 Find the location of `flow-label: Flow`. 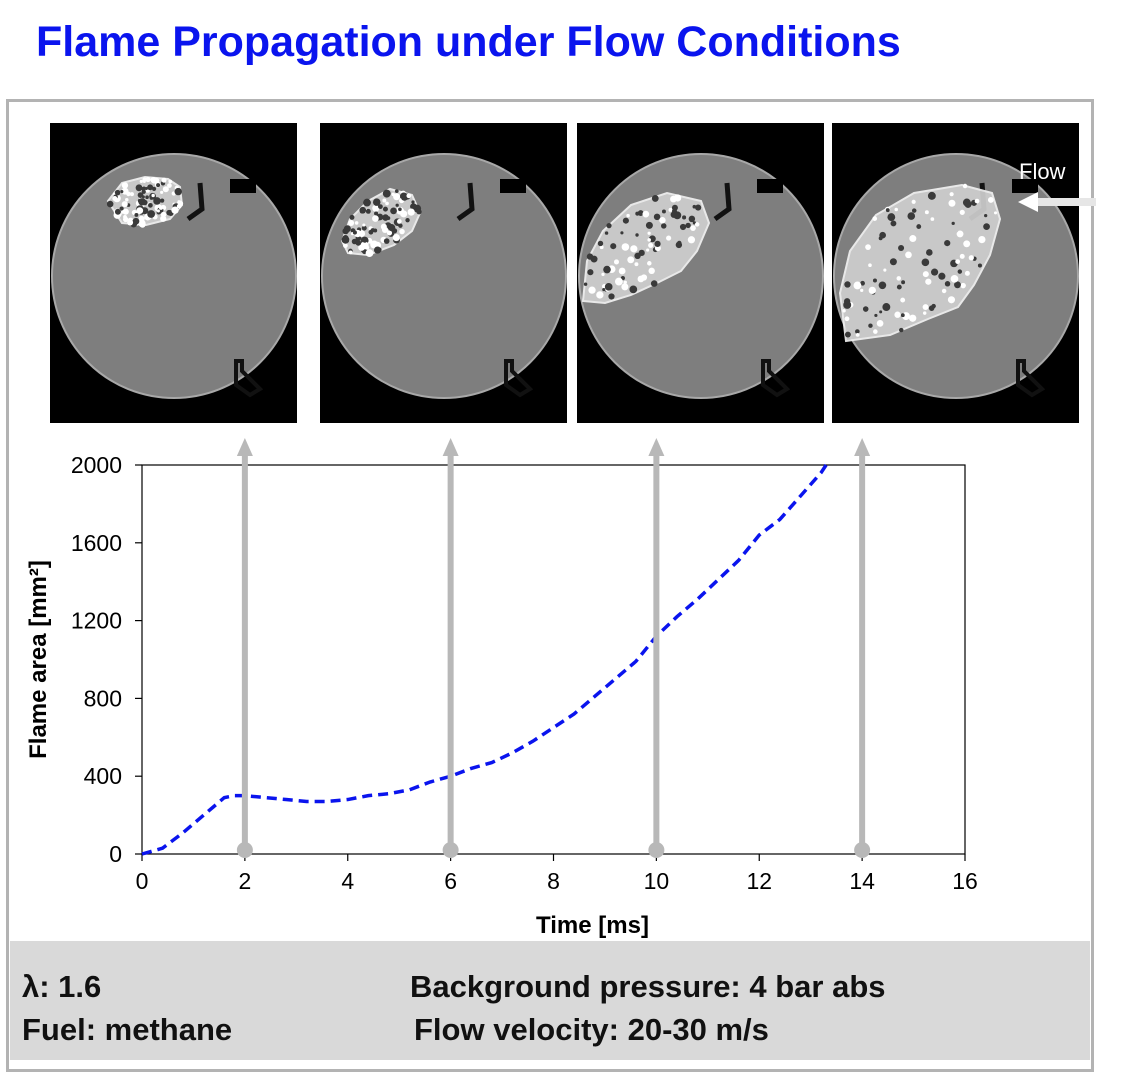

flow-label: Flow is located at coordinates (1042, 171).